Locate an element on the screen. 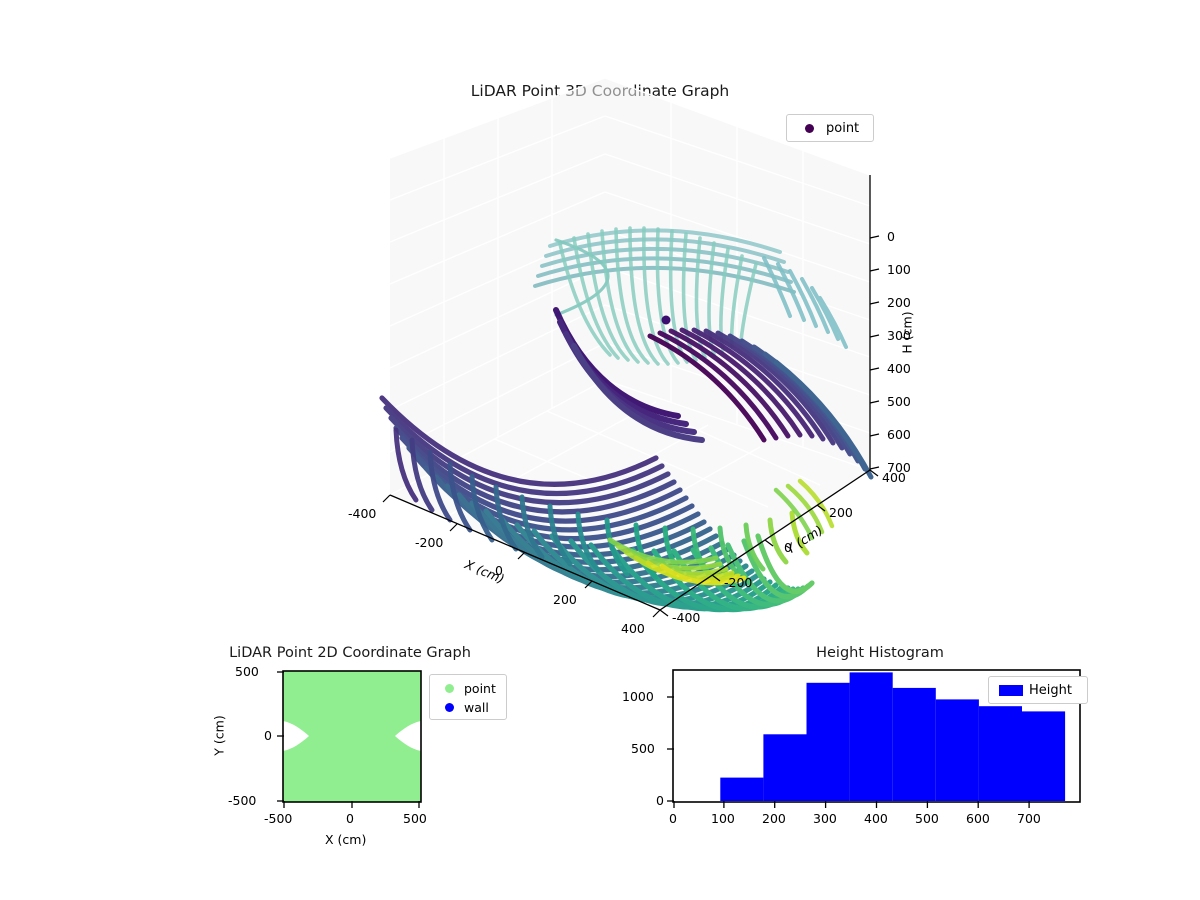 The image size is (1200, 900). plot2d-ytick-1: 0 is located at coordinates (268, 735).